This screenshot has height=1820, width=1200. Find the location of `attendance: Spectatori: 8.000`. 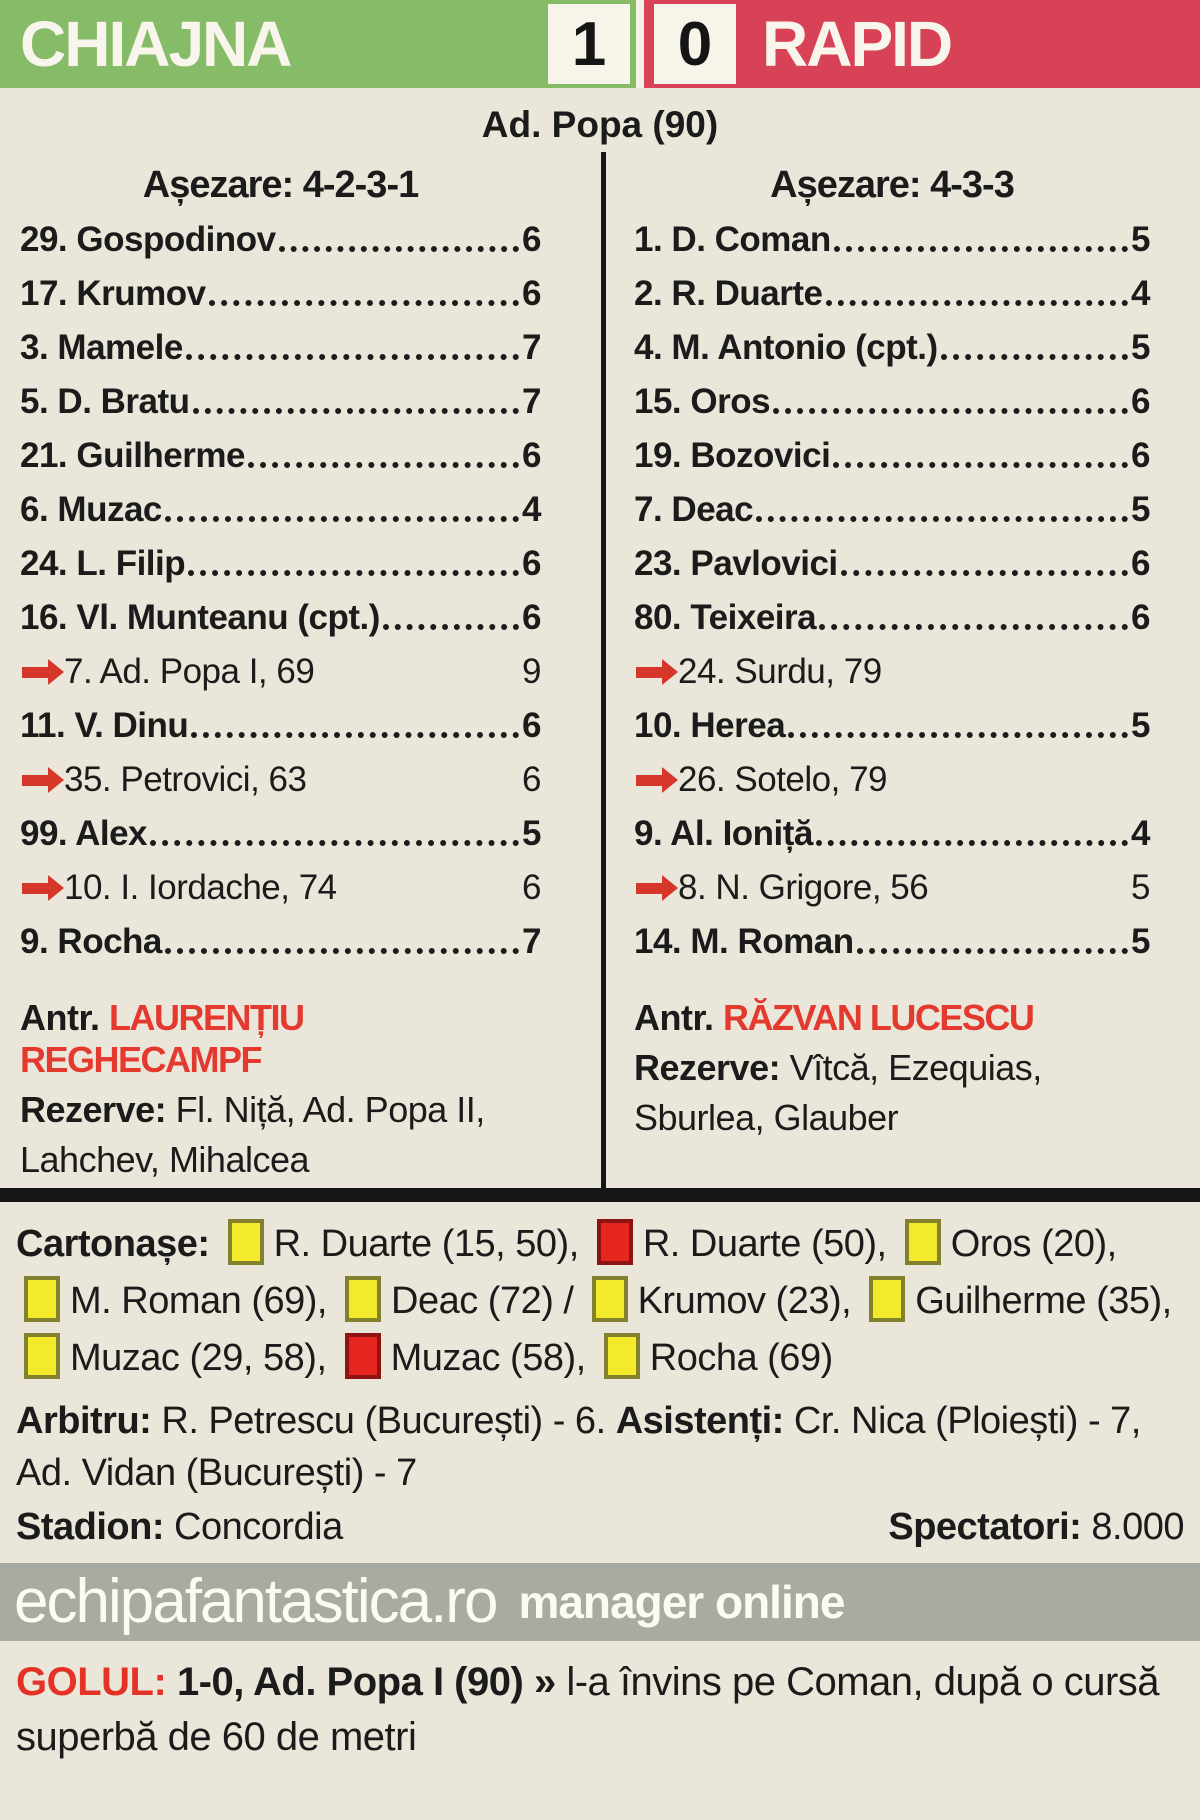

attendance: Spectatori: 8.000 is located at coordinates (1036, 1527).